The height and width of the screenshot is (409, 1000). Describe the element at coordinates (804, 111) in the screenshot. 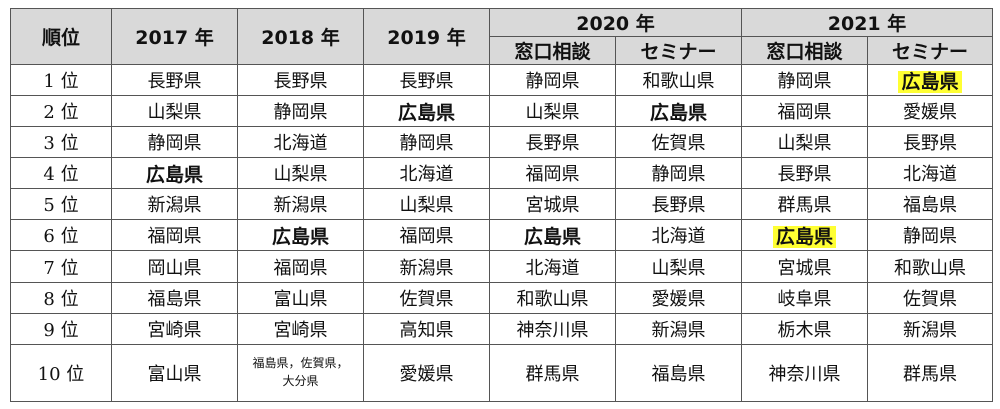

I see `cell-2021-consultation: 福岡県` at that location.